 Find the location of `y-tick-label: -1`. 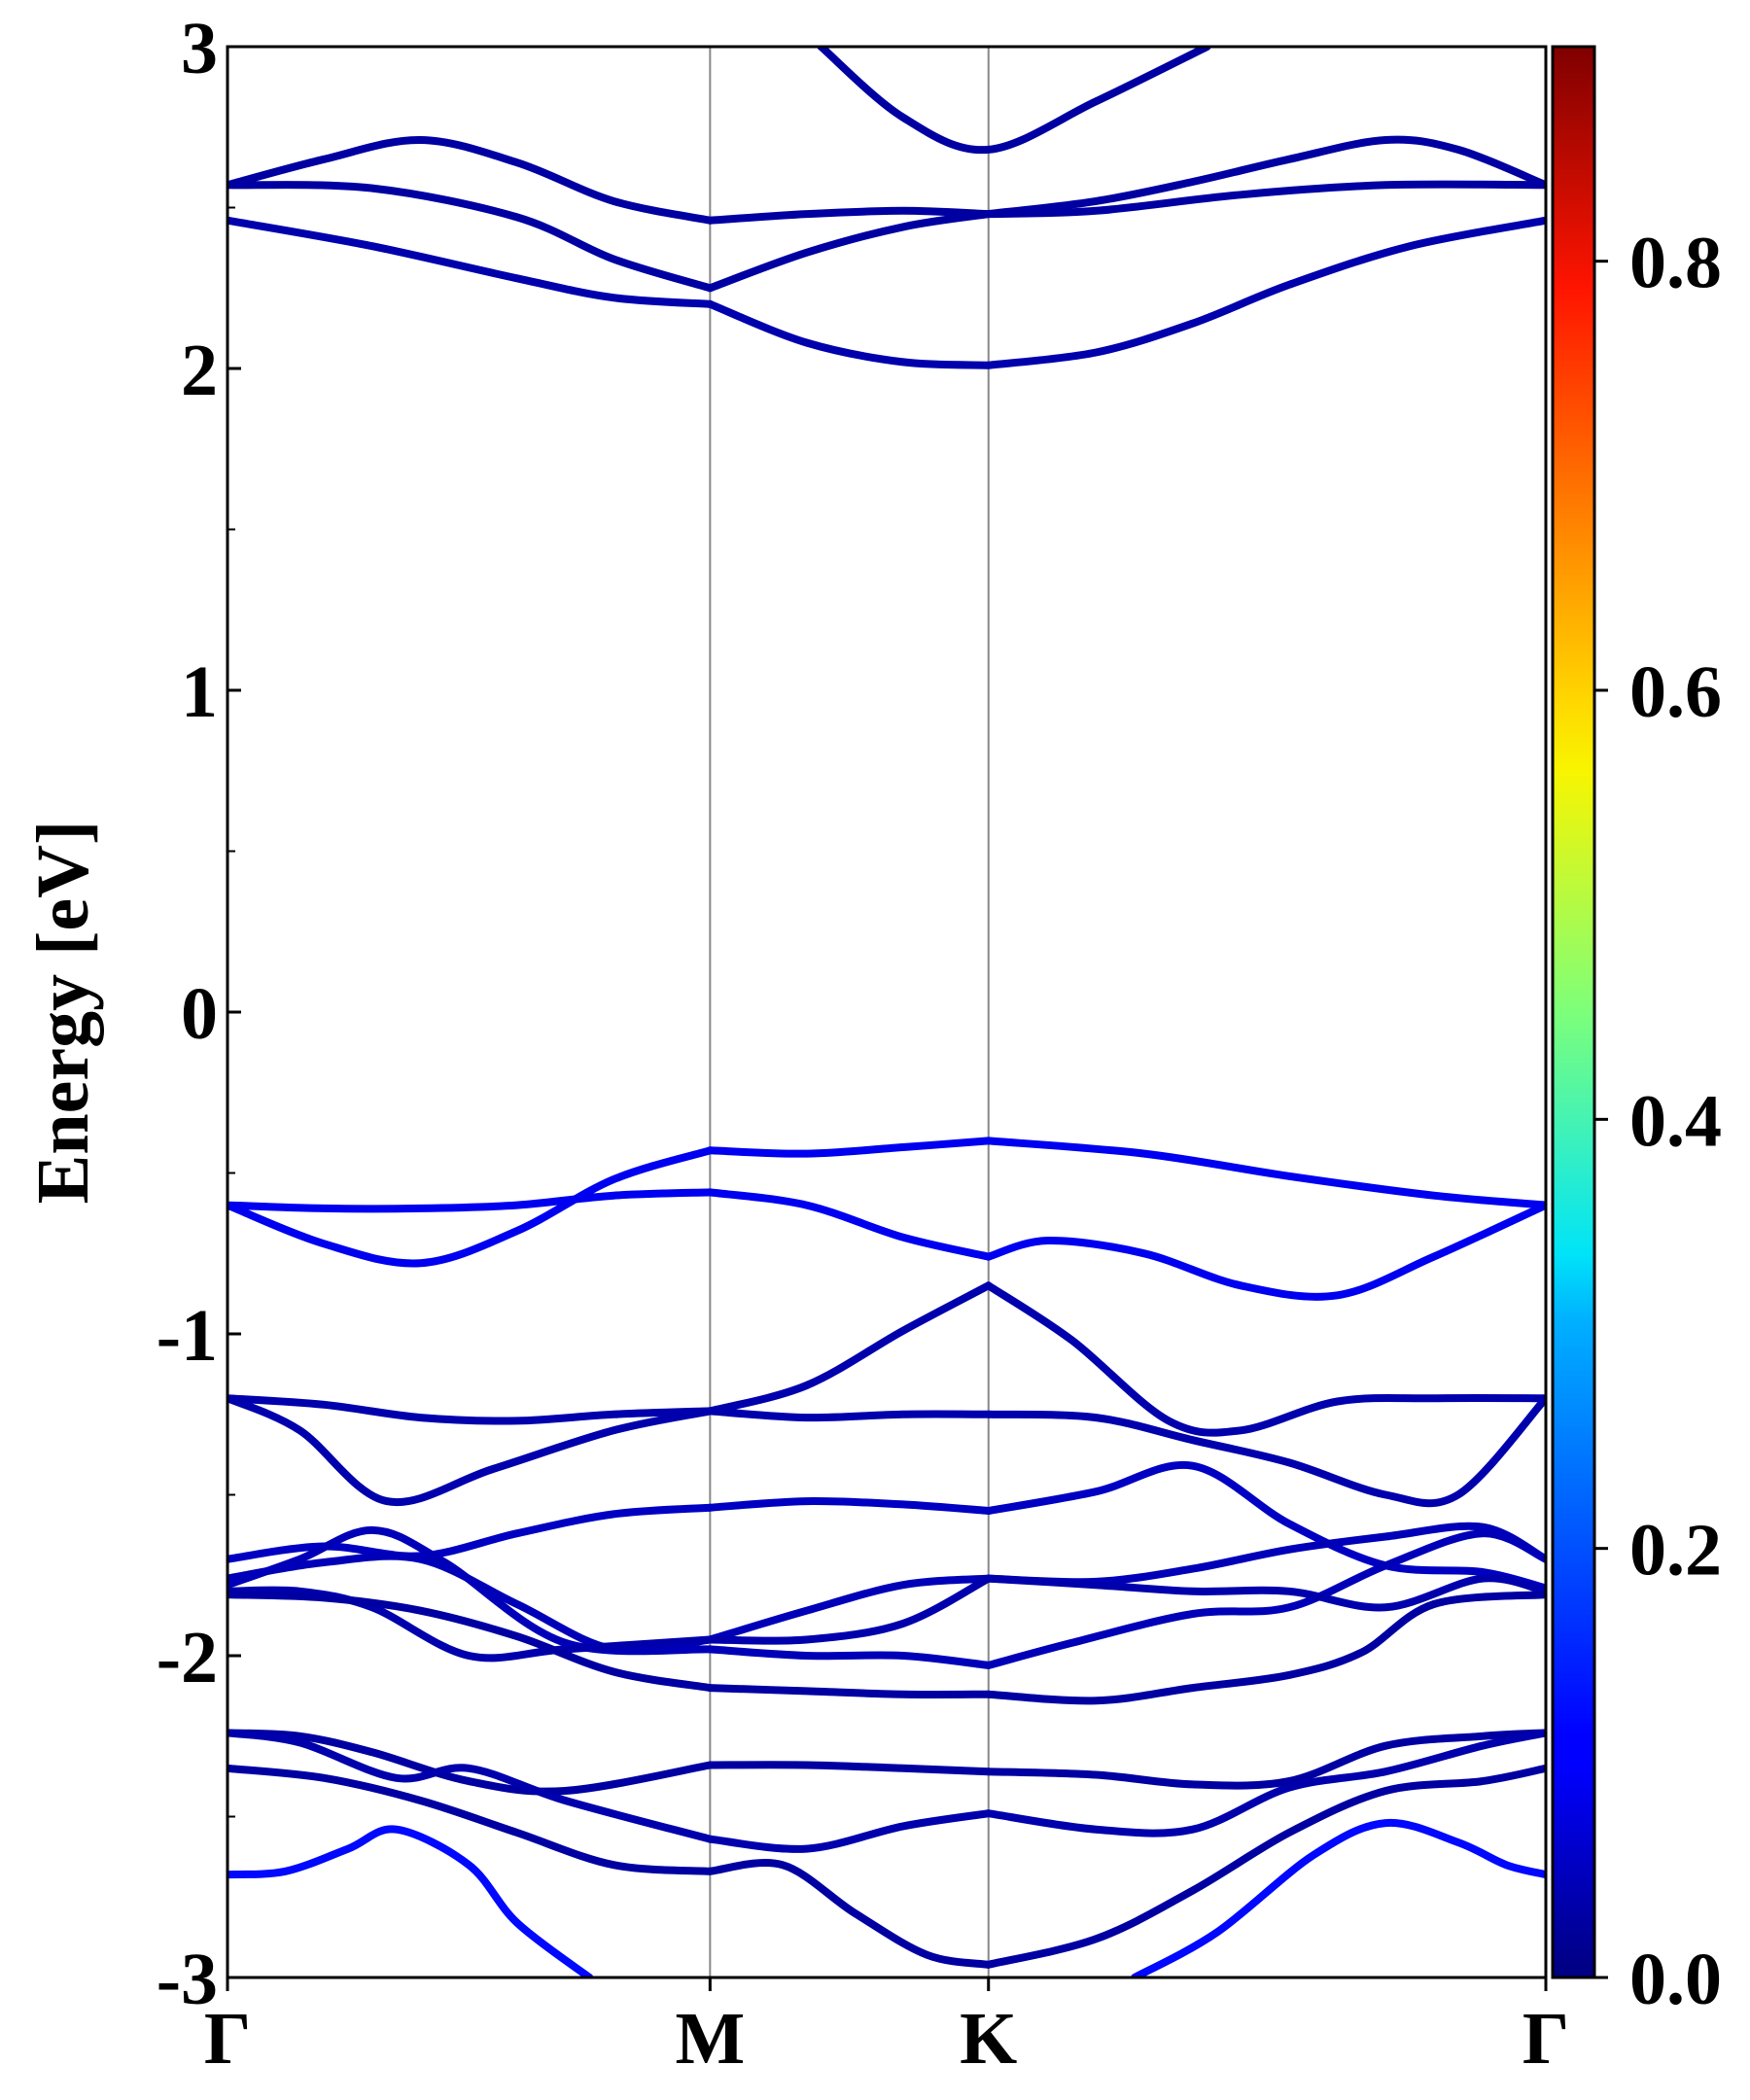

y-tick-label: -1 is located at coordinates (187, 1336).